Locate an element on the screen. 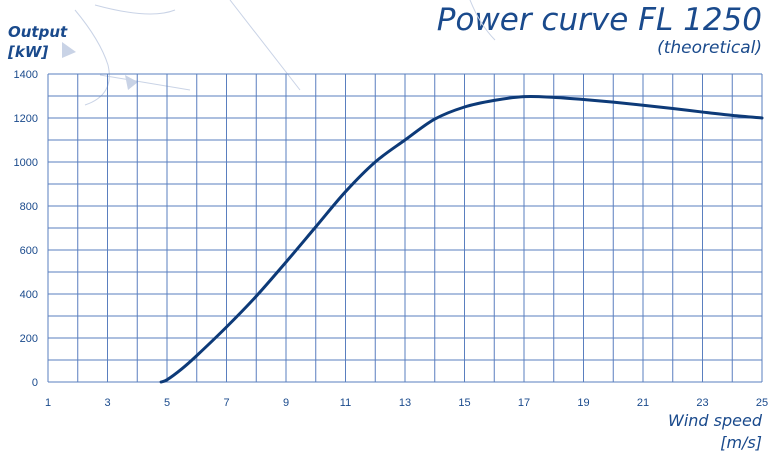 This screenshot has width=770, height=458. y-axis-label: Output [kW] is located at coordinates (37, 42).